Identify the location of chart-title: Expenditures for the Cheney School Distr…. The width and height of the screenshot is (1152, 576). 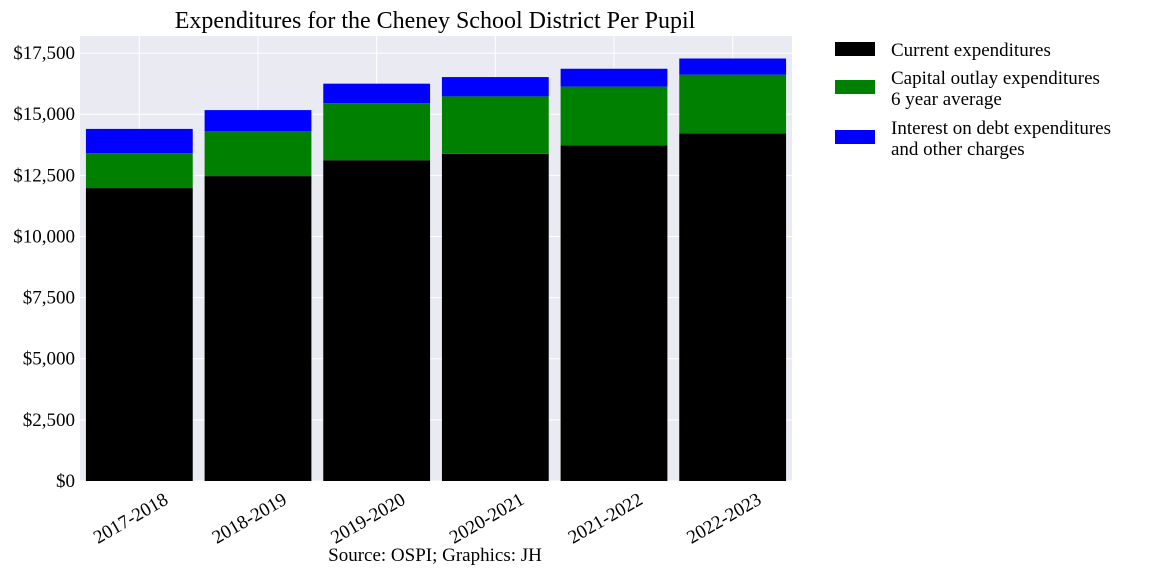
(435, 21).